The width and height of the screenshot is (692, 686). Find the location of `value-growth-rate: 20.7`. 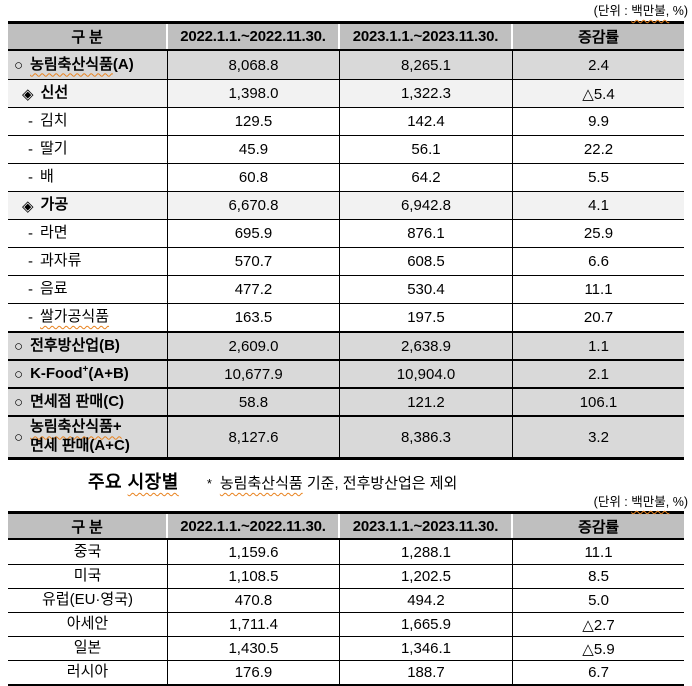

value-growth-rate: 20.7 is located at coordinates (598, 317).